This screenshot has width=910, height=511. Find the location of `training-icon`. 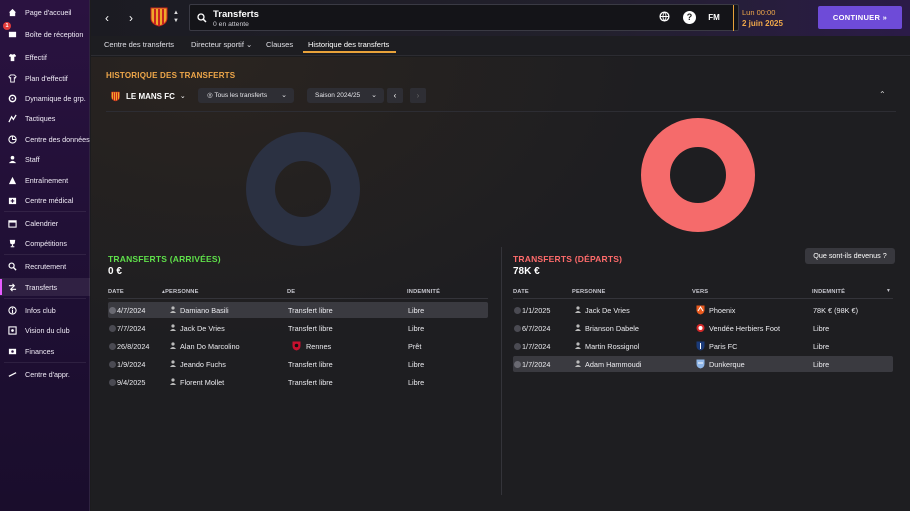

training-icon is located at coordinates (12, 180).